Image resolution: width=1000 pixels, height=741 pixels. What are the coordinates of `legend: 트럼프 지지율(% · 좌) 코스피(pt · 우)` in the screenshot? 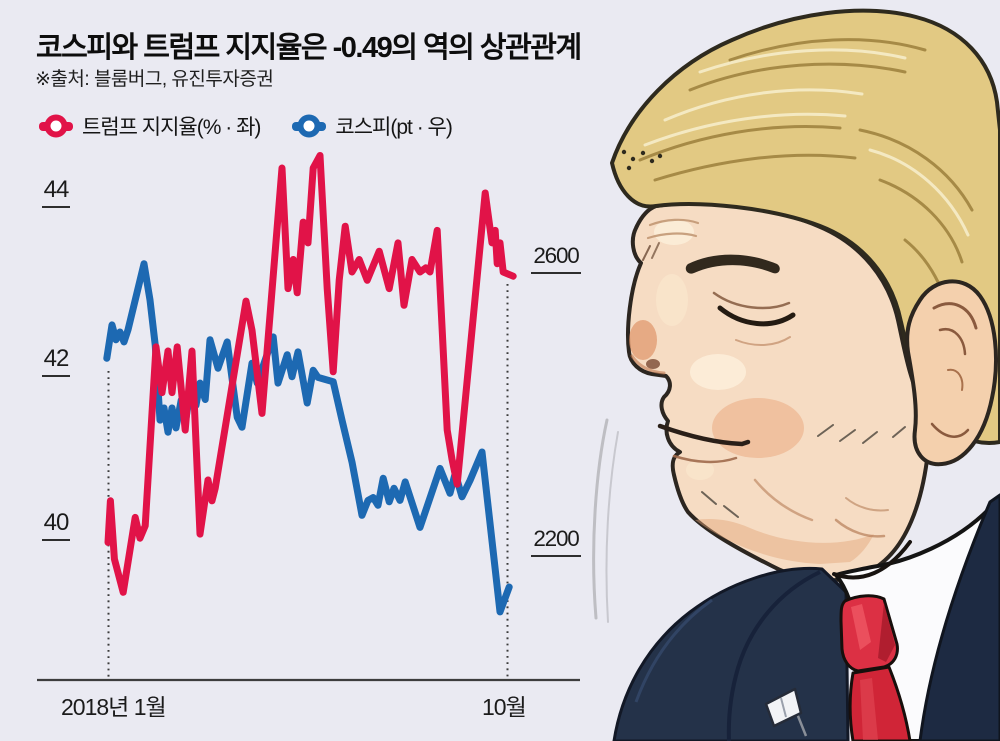 It's located at (246, 126).